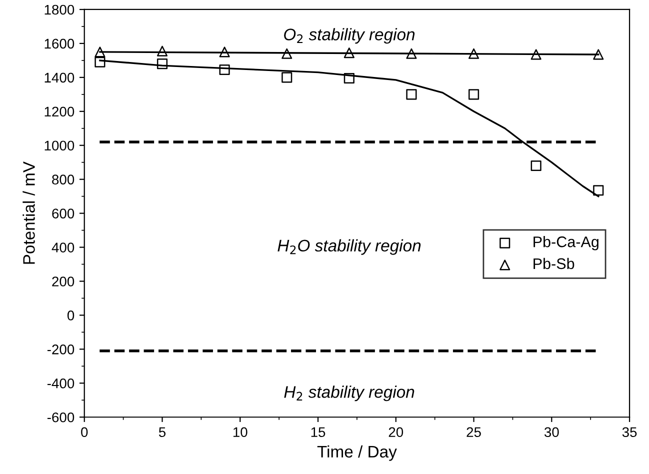 The image size is (649, 474). Describe the element at coordinates (629, 432) in the screenshot. I see `x-tick-label: 35` at that location.